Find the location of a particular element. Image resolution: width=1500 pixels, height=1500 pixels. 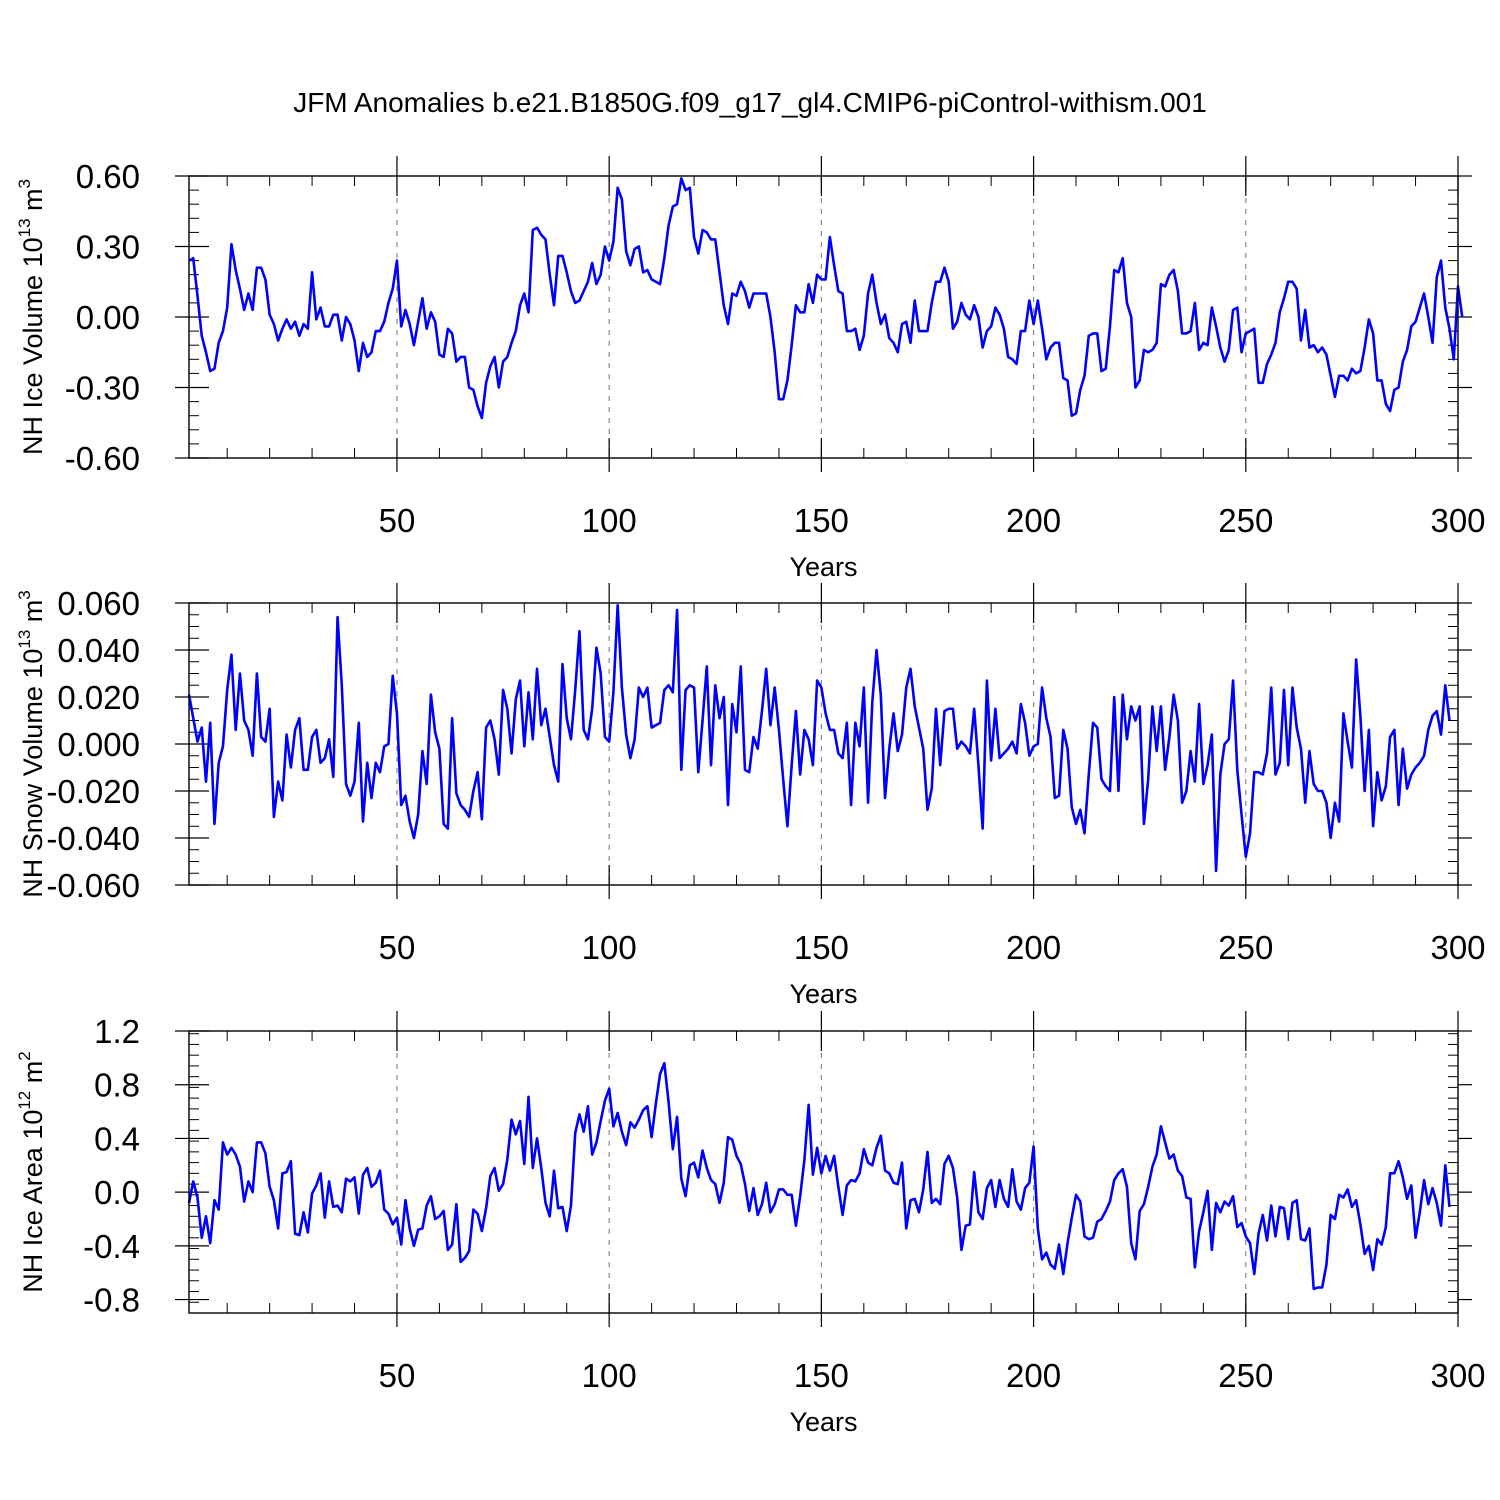

y-tick-label: 0.4 is located at coordinates (117, 1138).